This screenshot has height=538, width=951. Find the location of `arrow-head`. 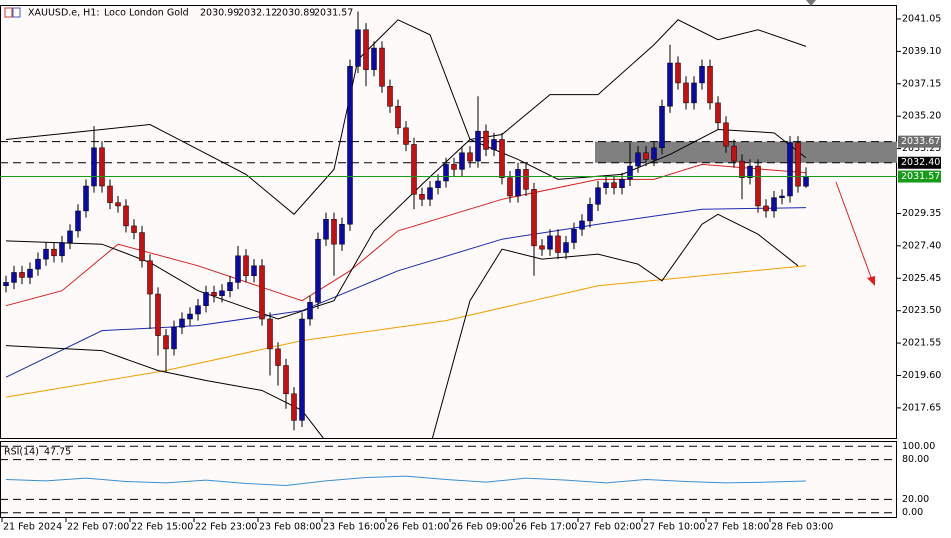

arrow-head is located at coordinates (871, 281).